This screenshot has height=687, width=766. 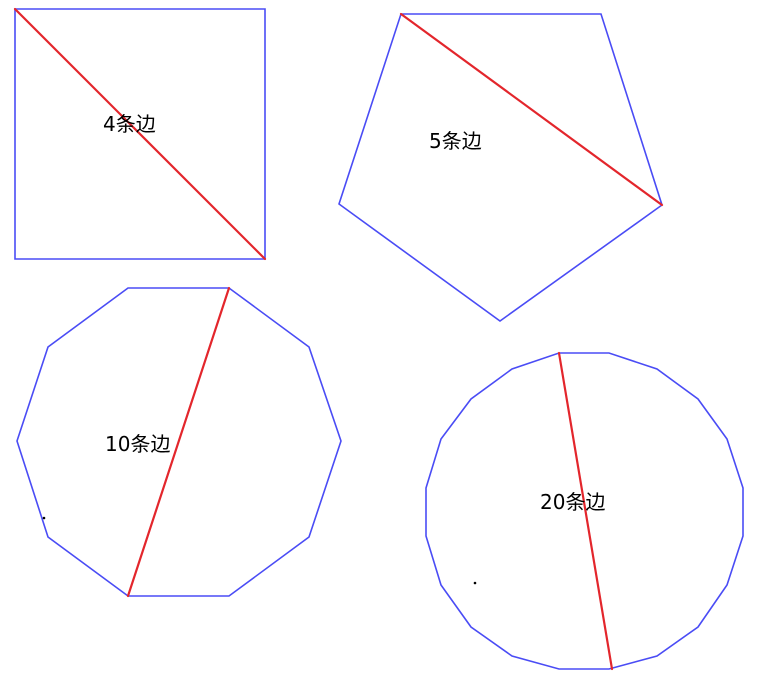 What do you see at coordinates (44, 518) in the screenshot?
I see `decagon-stray-dot` at bounding box center [44, 518].